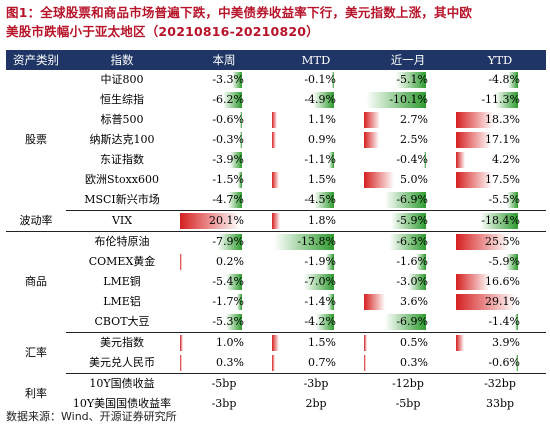 The image size is (550, 428). I want to click on table-row: 汇率 美元指数 1.0% 1.5% 0.5% 3.9%, so click(276, 346).